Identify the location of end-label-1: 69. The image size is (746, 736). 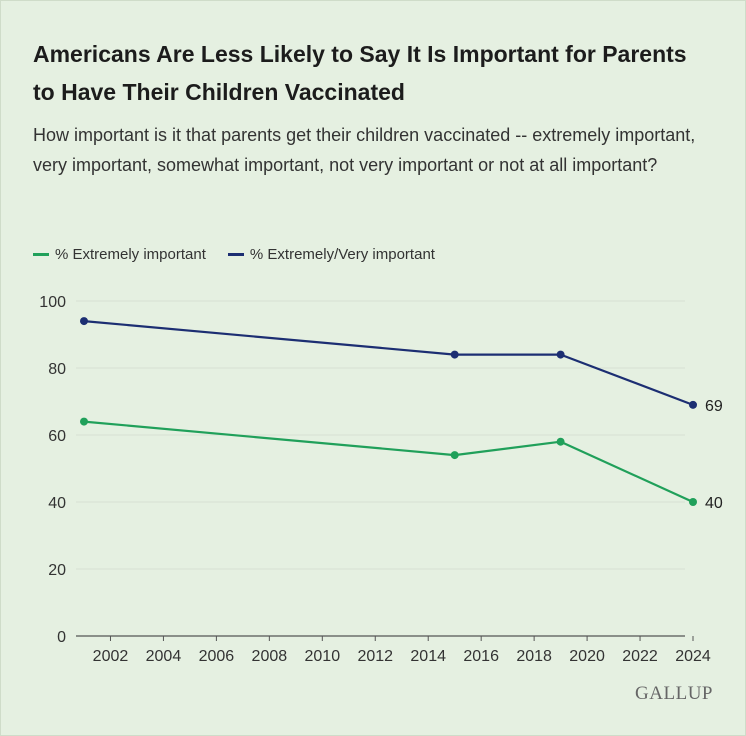
(714, 406).